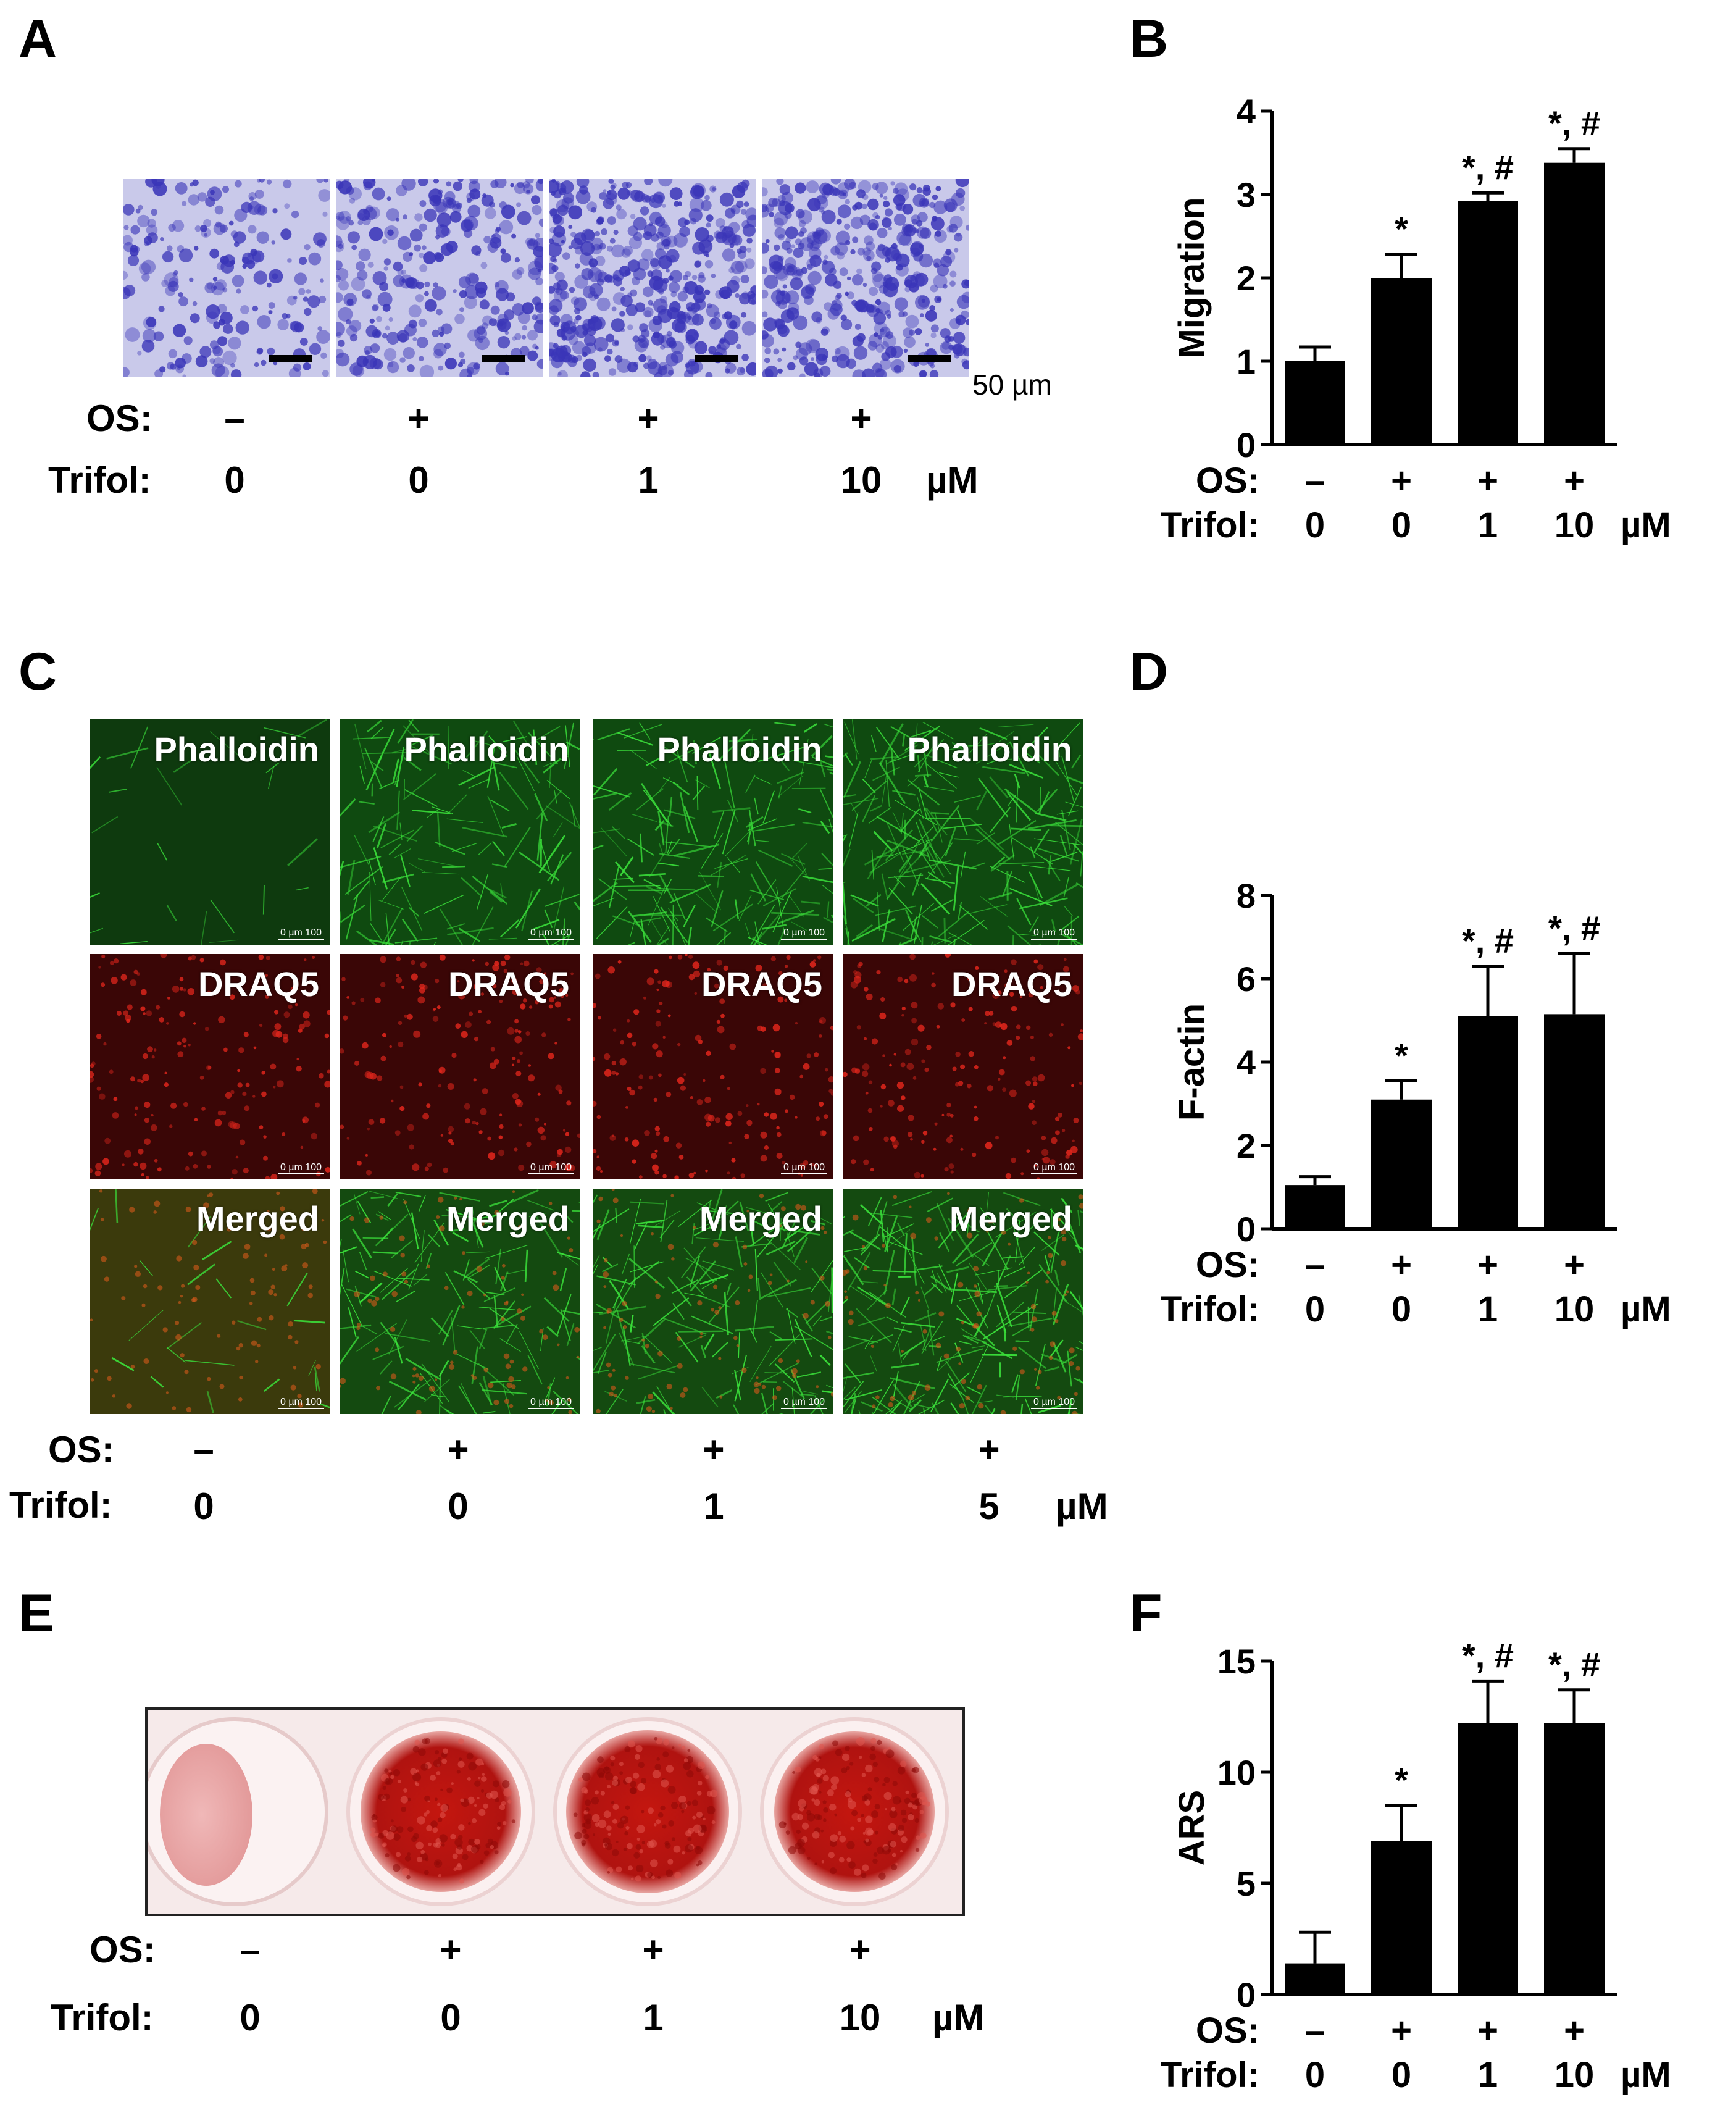  What do you see at coordinates (1574, 929) in the screenshot?
I see `significance-label: *, #` at bounding box center [1574, 929].